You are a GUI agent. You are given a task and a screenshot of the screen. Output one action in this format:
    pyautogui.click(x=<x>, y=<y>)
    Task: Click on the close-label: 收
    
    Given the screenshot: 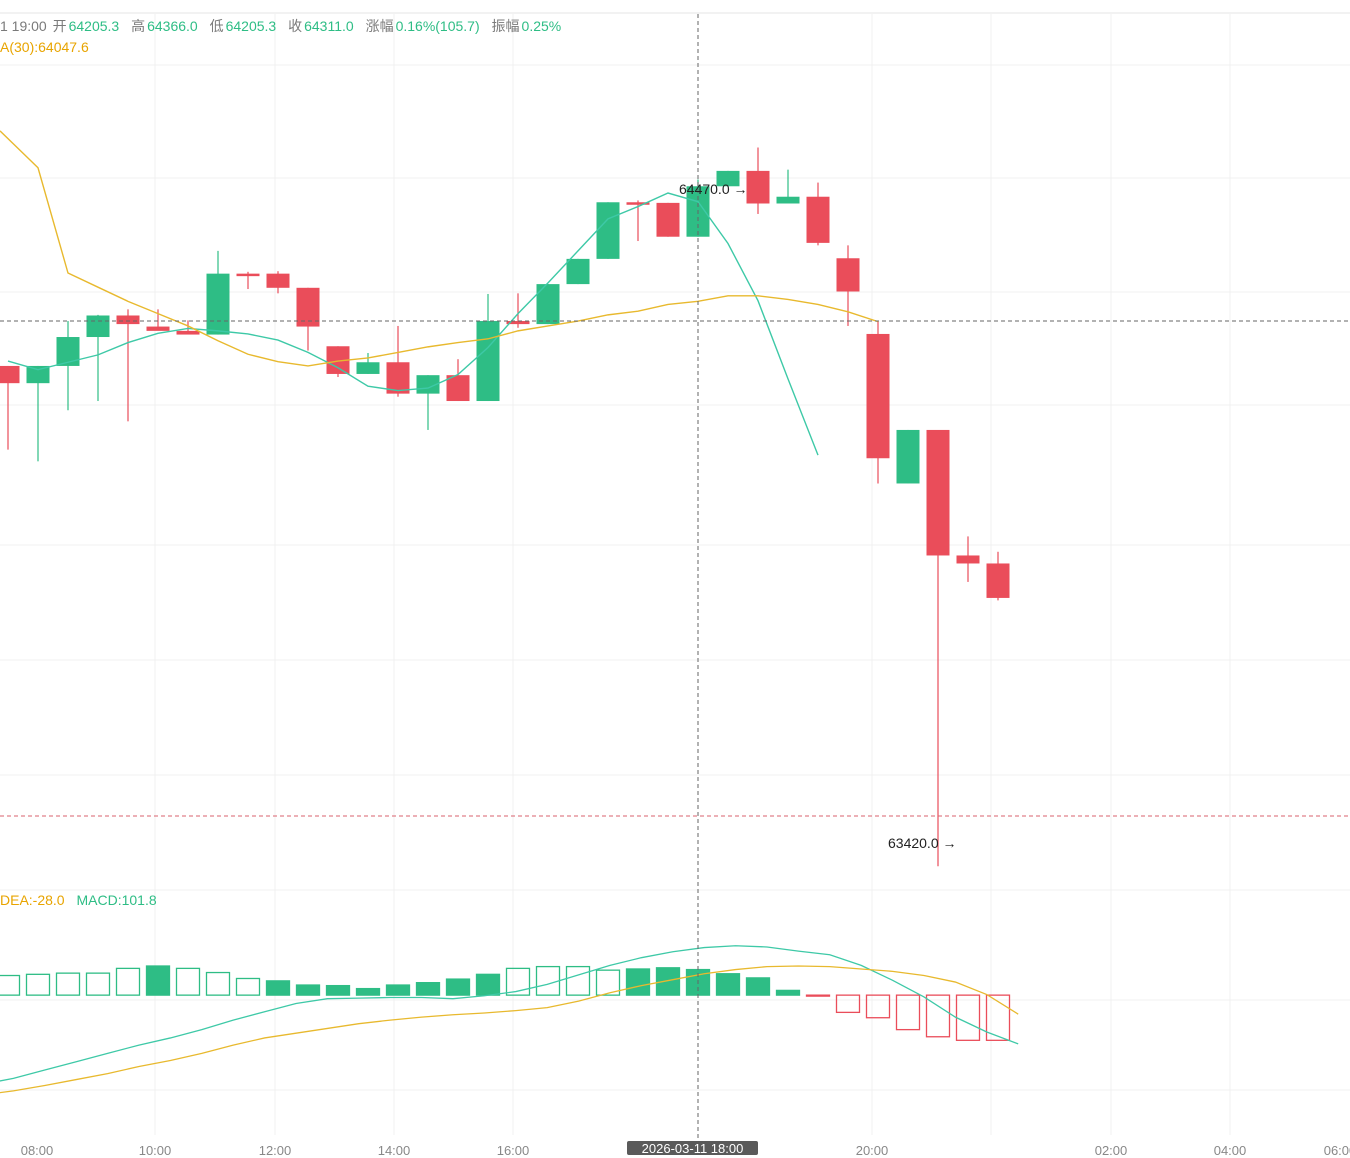 What is the action you would take?
    pyautogui.click(x=295, y=26)
    